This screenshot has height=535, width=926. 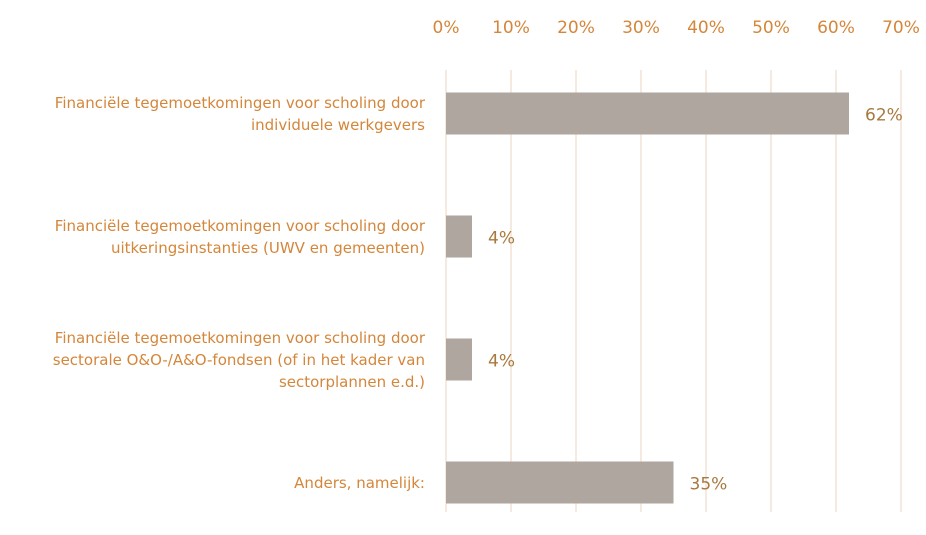 I want to click on x-tick-label: 50%, so click(x=771, y=28).